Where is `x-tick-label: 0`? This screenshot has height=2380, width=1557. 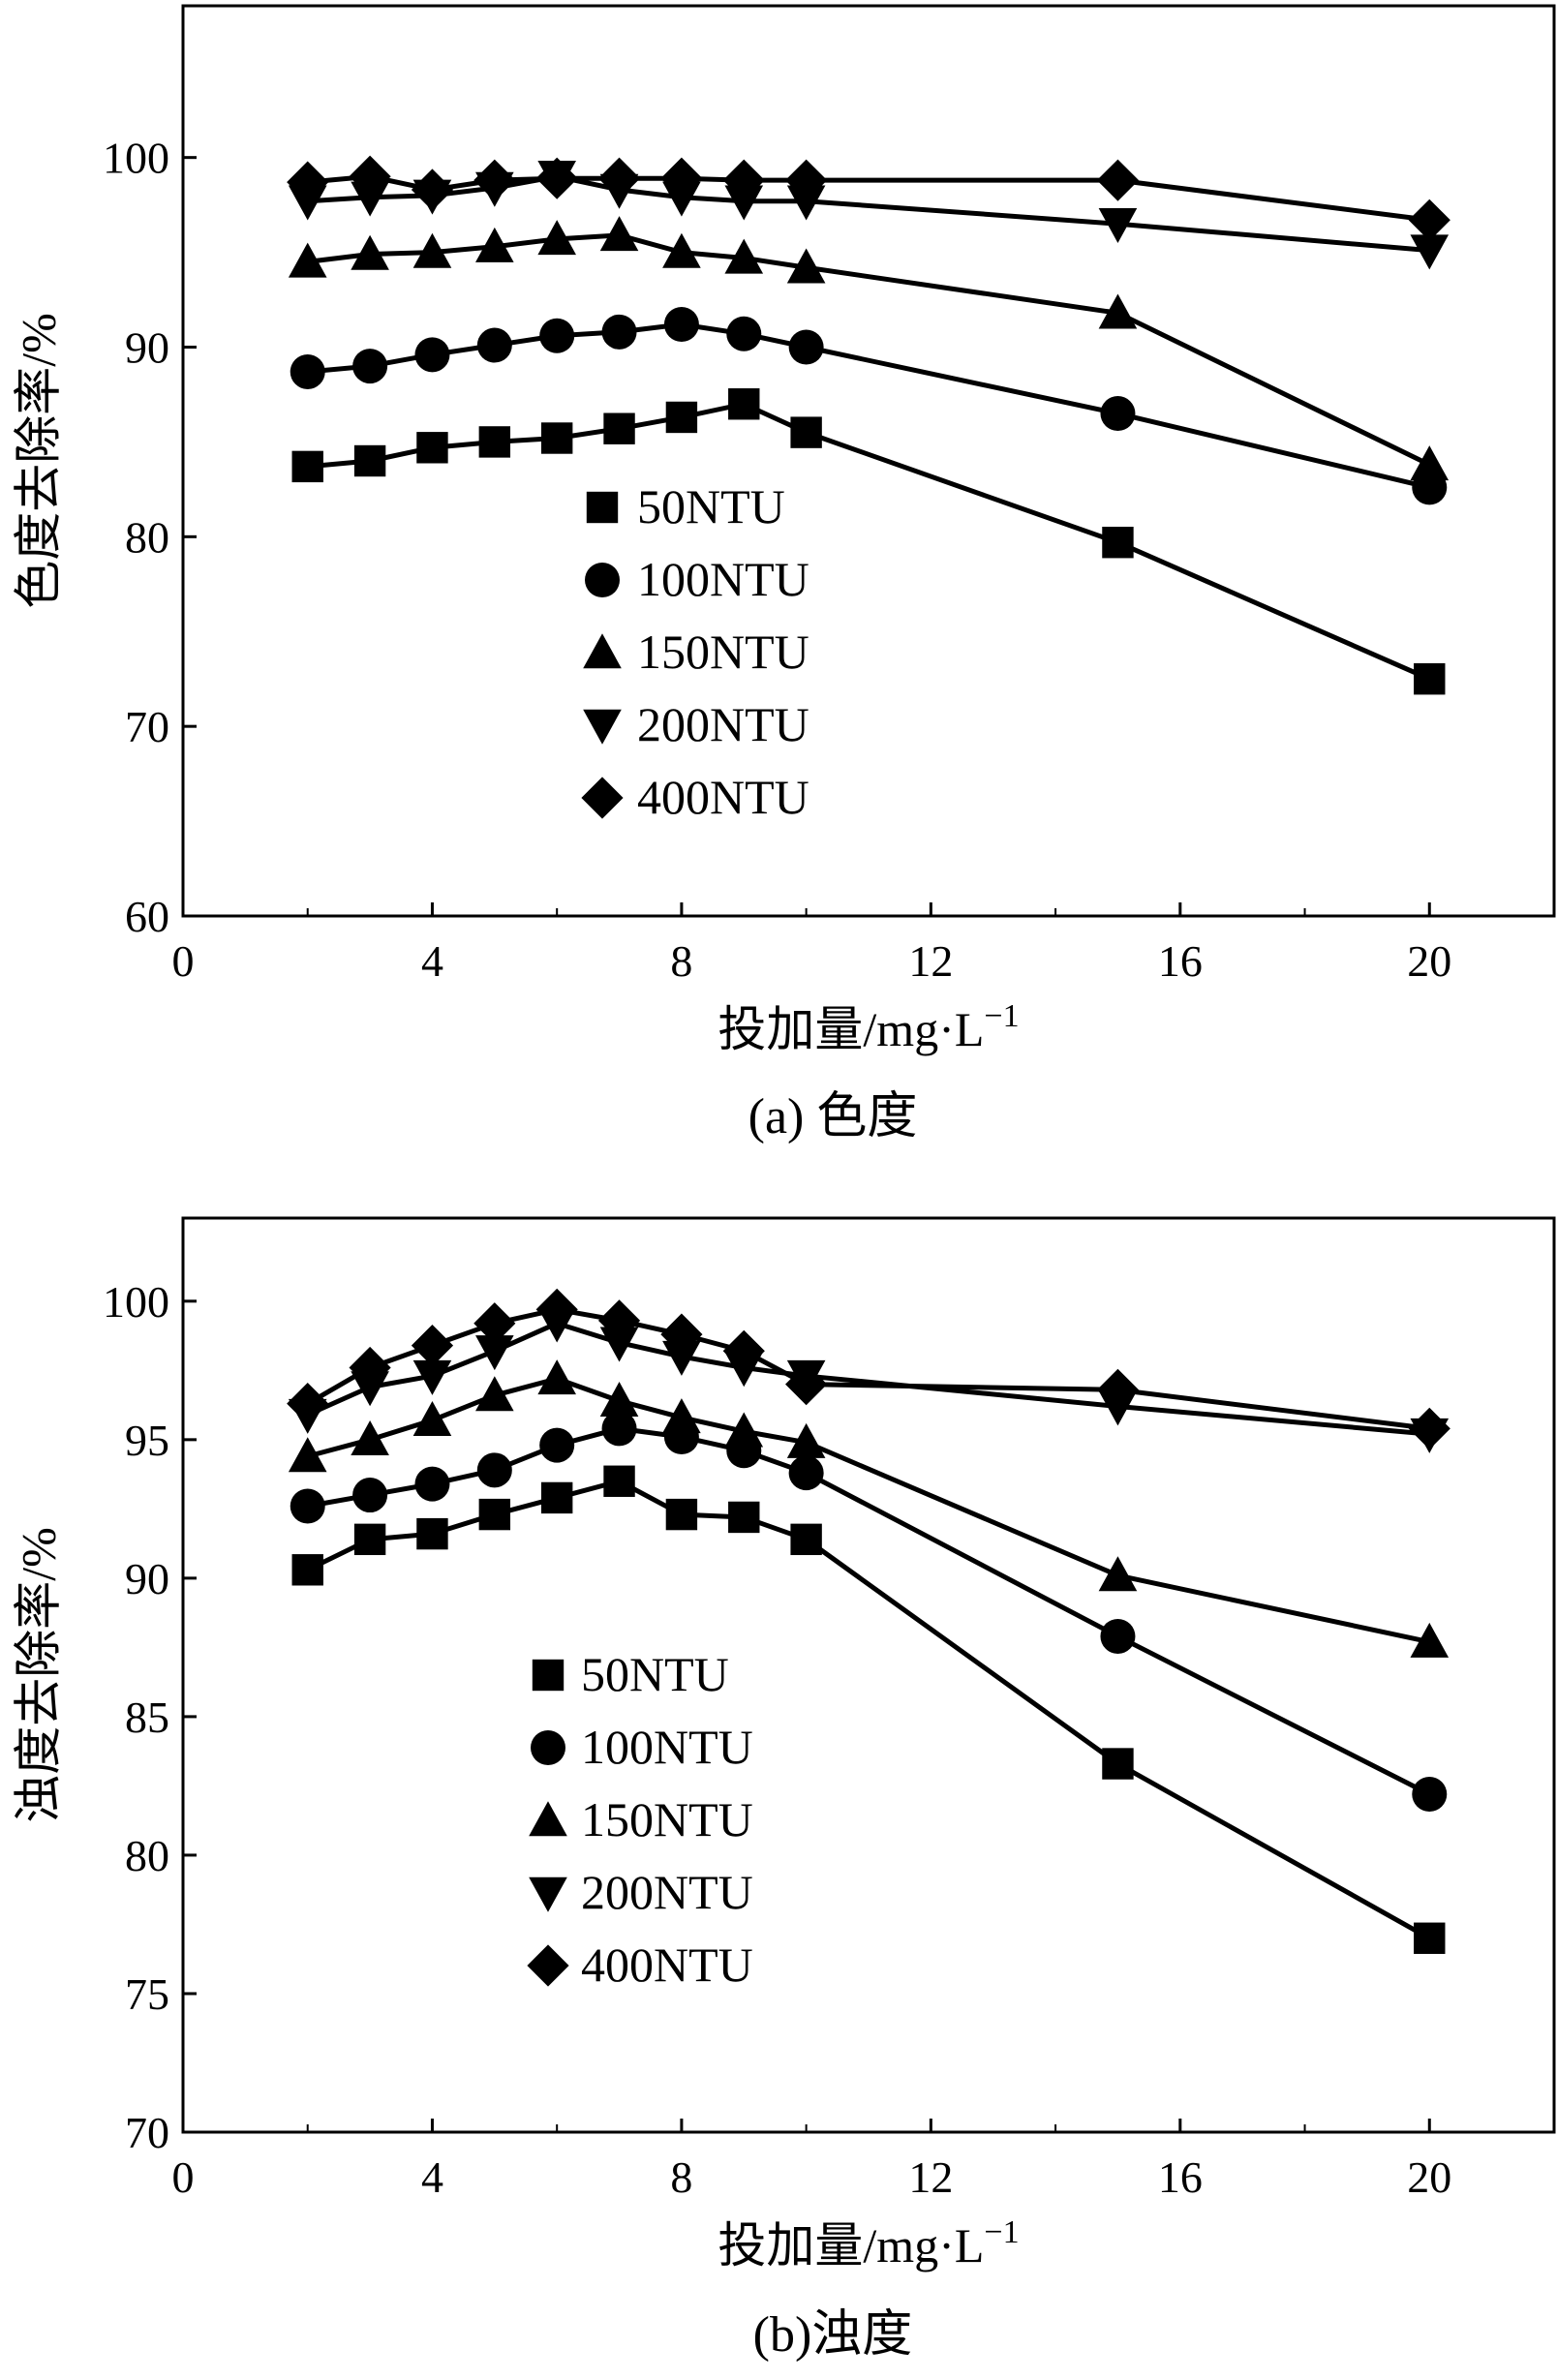
x-tick-label: 0 is located at coordinates (184, 2177).